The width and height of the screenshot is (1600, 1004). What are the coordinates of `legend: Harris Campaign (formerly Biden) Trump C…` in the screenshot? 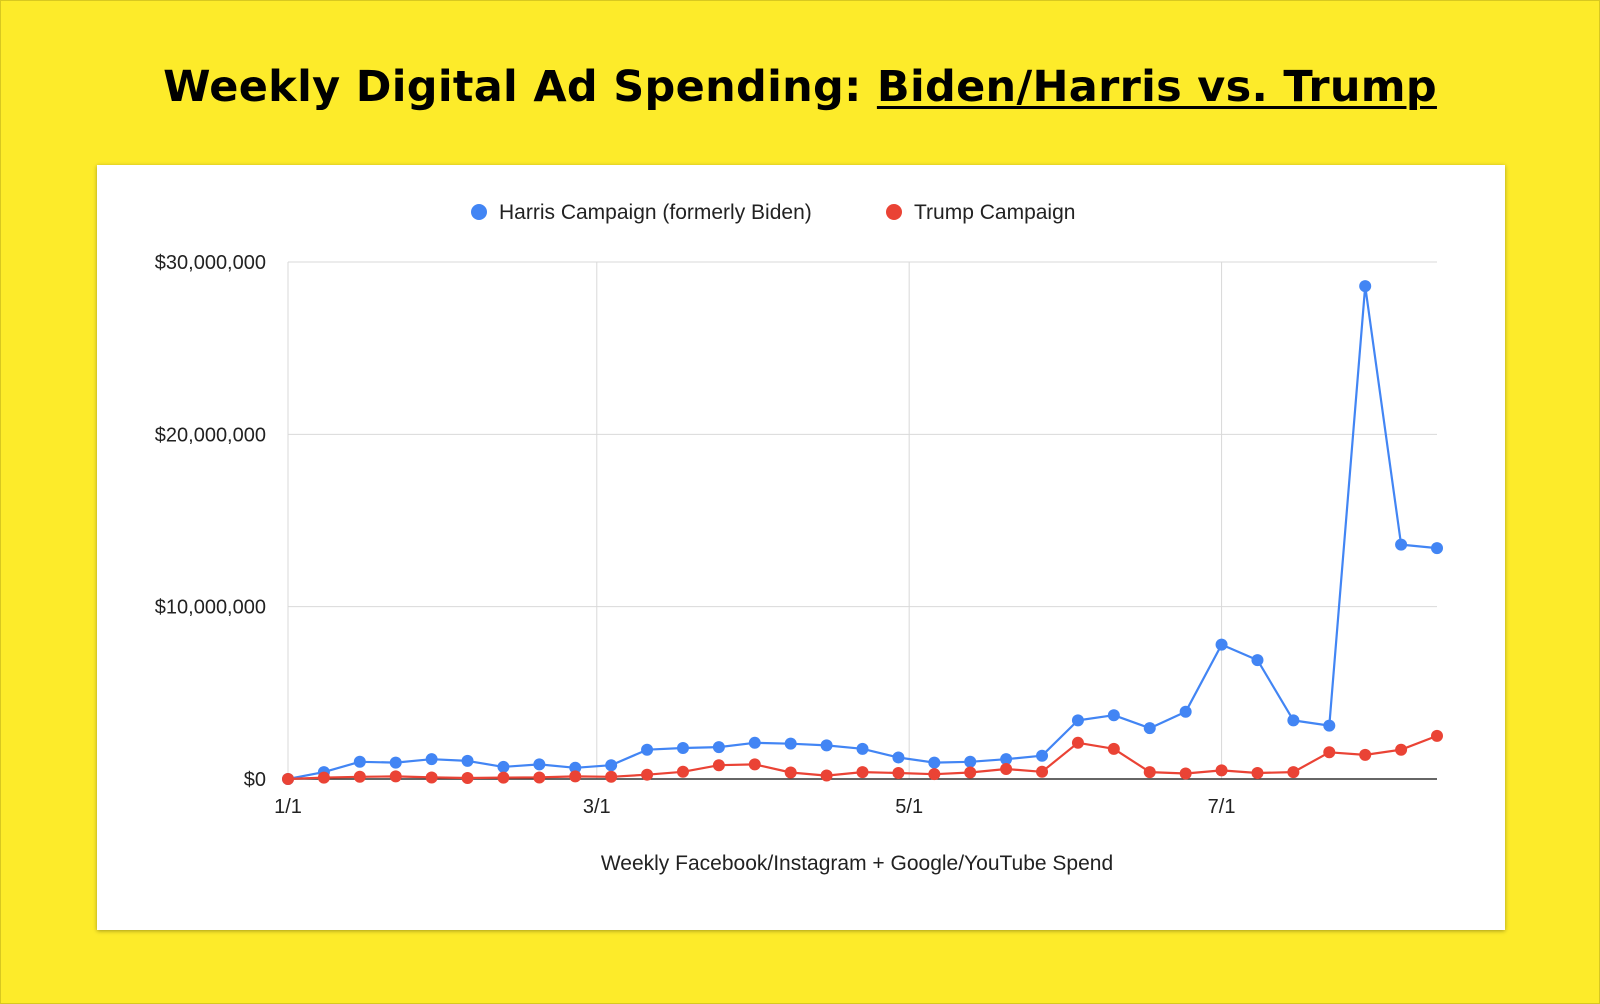 It's located at (773, 212).